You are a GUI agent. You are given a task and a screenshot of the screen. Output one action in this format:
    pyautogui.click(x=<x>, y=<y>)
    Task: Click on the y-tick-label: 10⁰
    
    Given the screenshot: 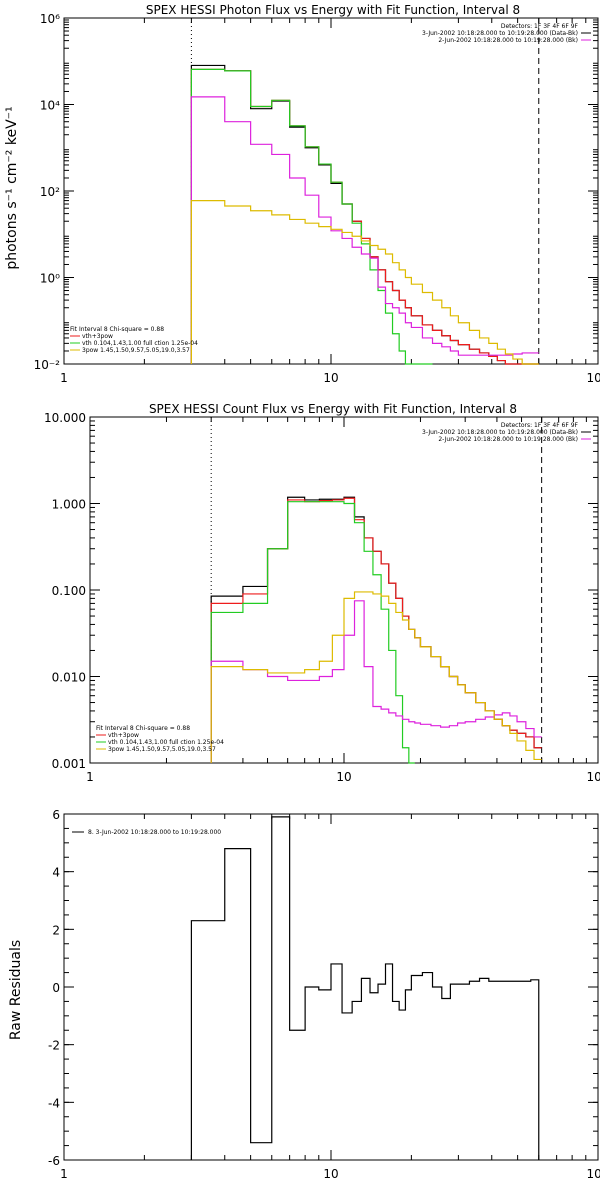 What is the action you would take?
    pyautogui.click(x=50, y=279)
    